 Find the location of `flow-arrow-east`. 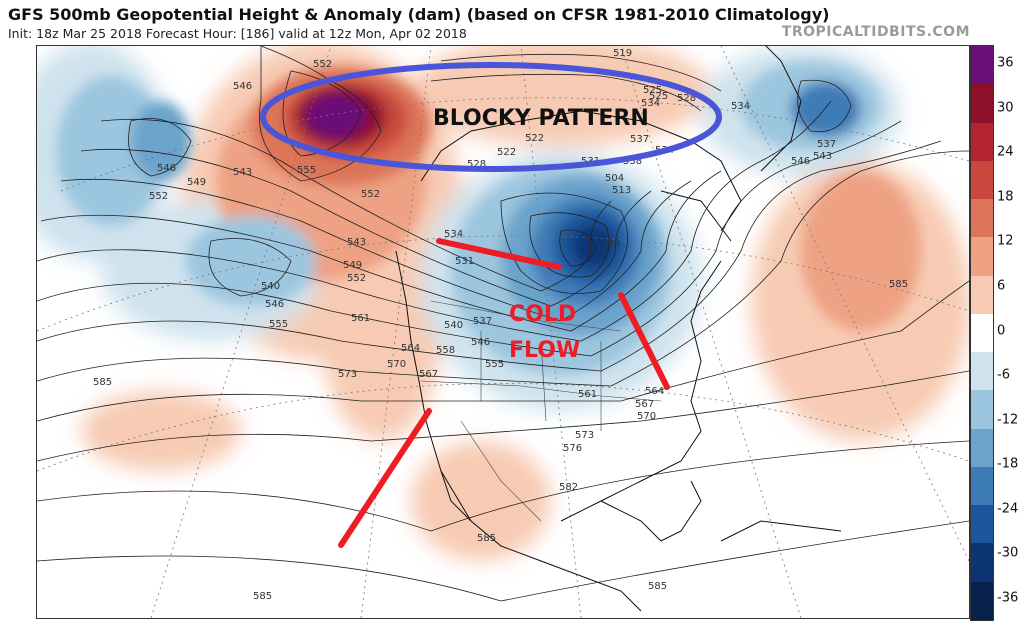

flow-arrow-east is located at coordinates (644, 341).